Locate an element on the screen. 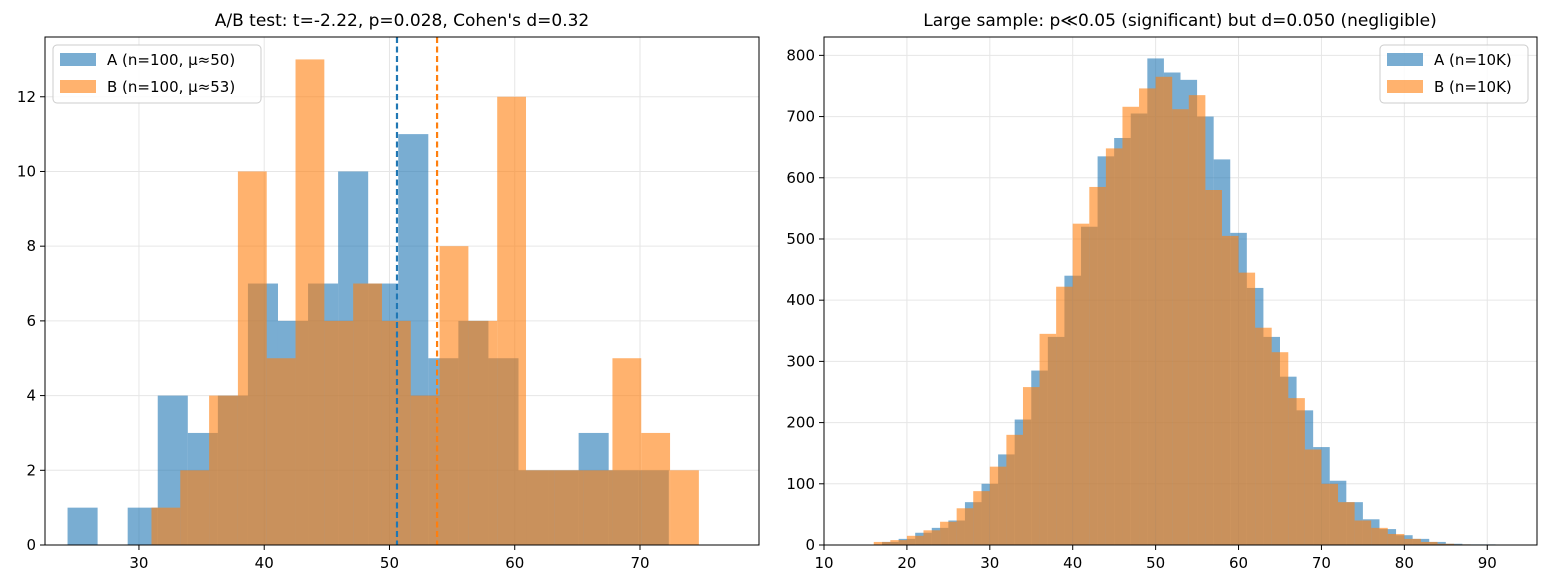 This screenshot has height=587, width=1548. x-tick-label: 90 is located at coordinates (1487, 563).